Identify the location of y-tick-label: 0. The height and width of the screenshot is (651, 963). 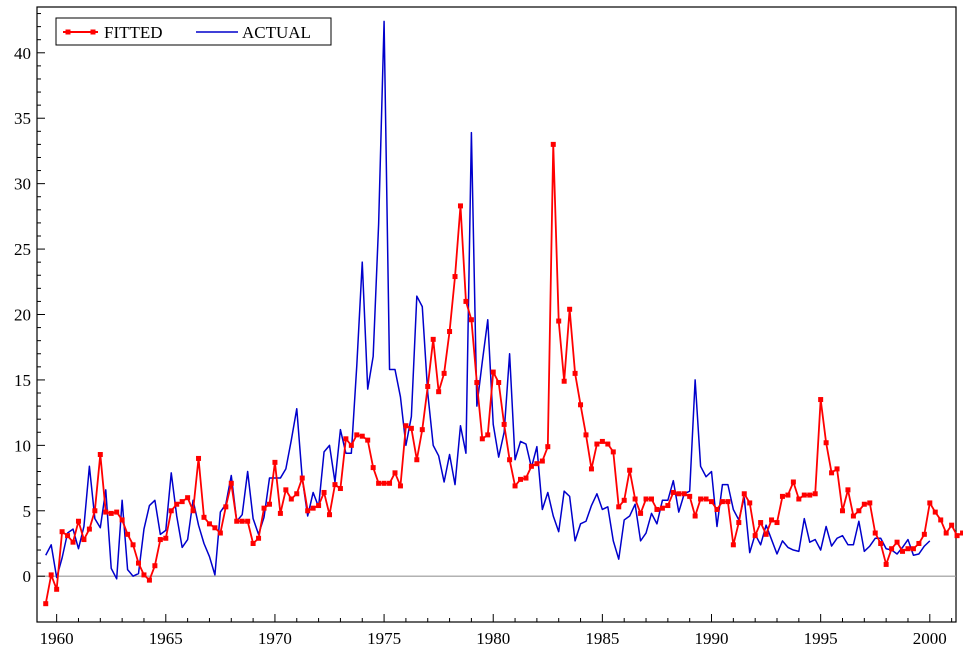
(27, 576).